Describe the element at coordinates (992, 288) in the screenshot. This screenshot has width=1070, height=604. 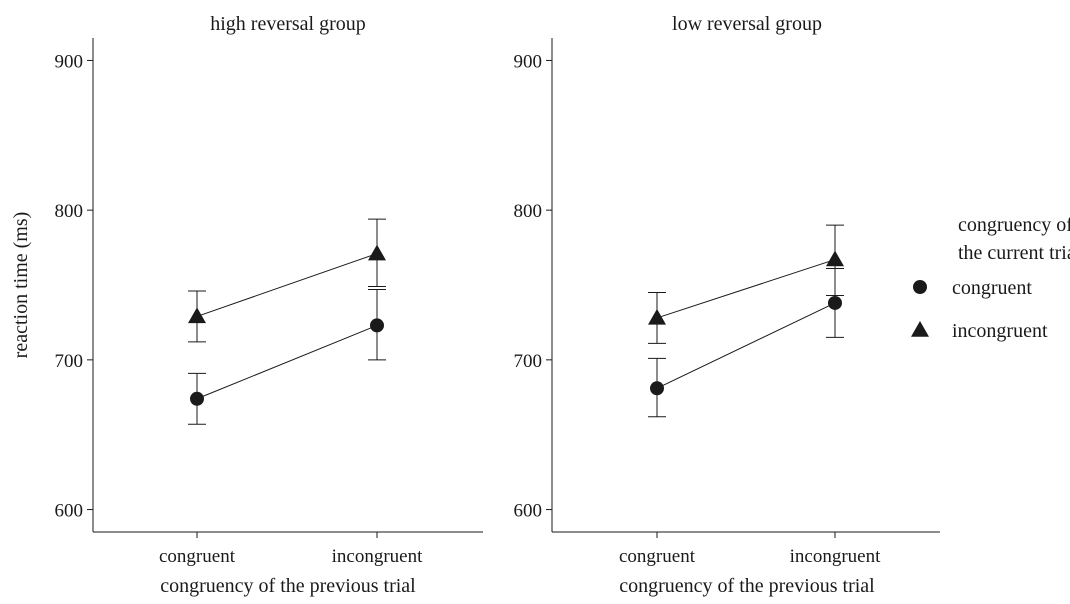
I see `legend-entry-label: congruent` at that location.